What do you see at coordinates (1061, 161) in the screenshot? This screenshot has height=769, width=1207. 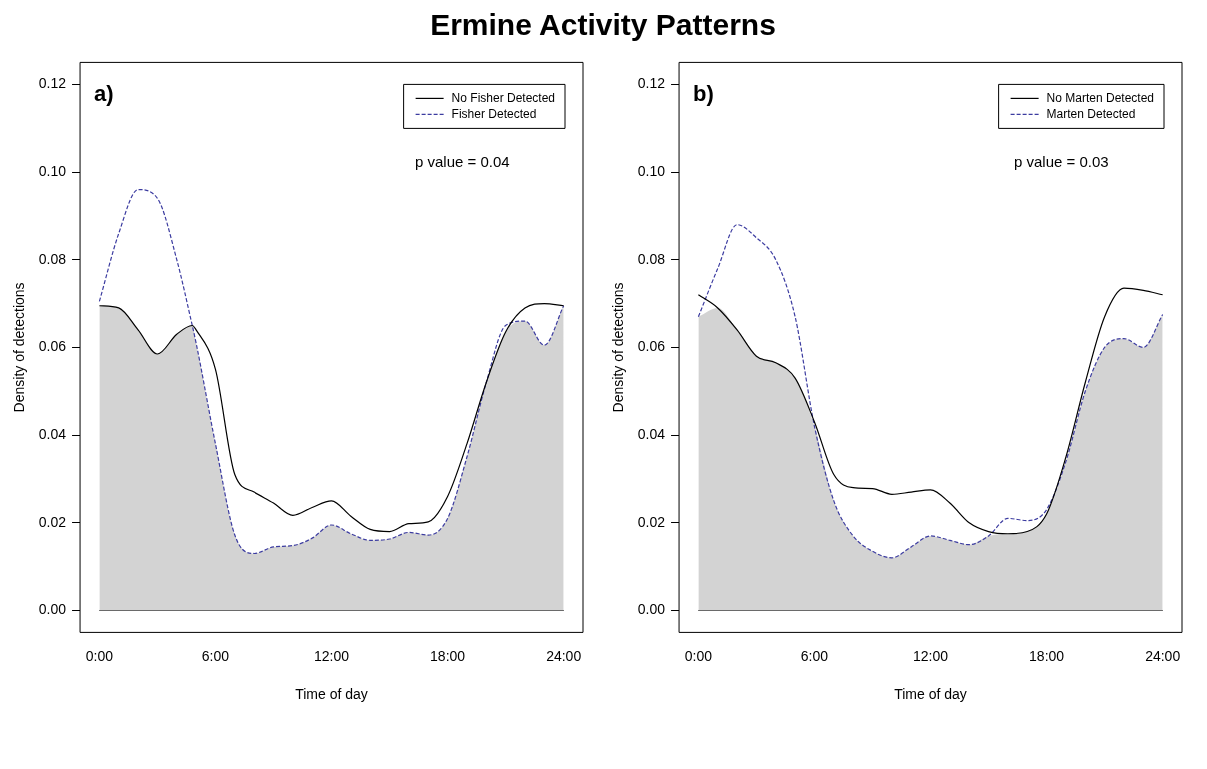 I see `annotation: p value = 0.03` at bounding box center [1061, 161].